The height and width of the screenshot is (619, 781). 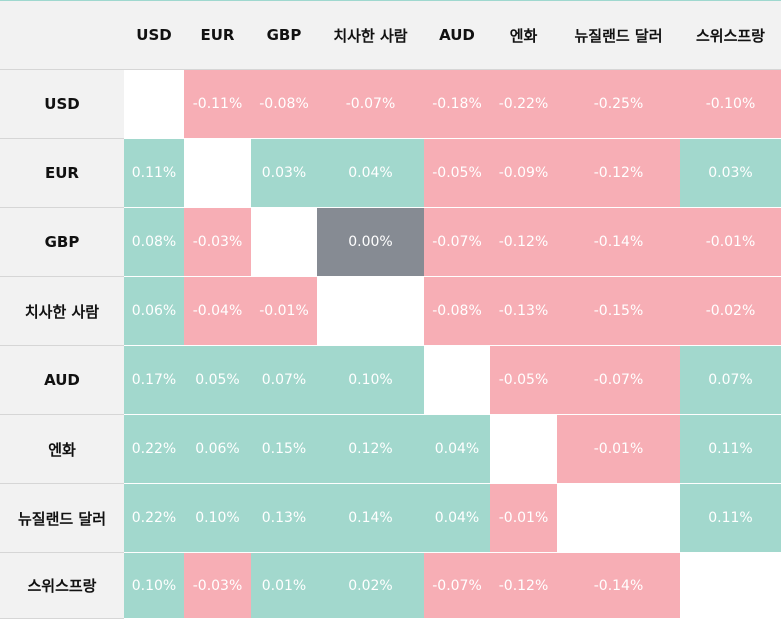 What do you see at coordinates (62, 518) in the screenshot?
I see `row-header: 뉴질랜드 달러` at bounding box center [62, 518].